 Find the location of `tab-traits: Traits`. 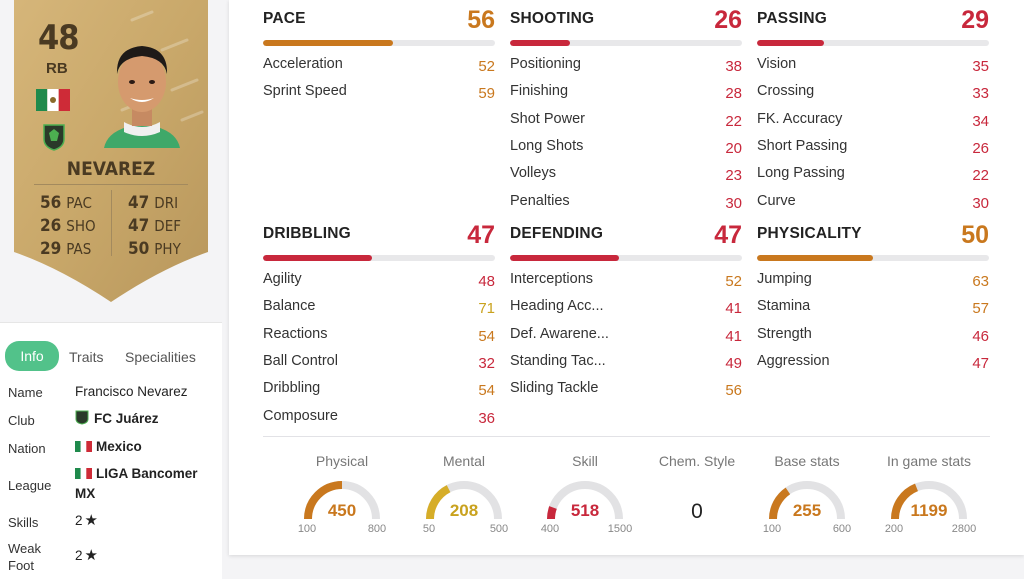

tab-traits: Traits is located at coordinates (86, 357).